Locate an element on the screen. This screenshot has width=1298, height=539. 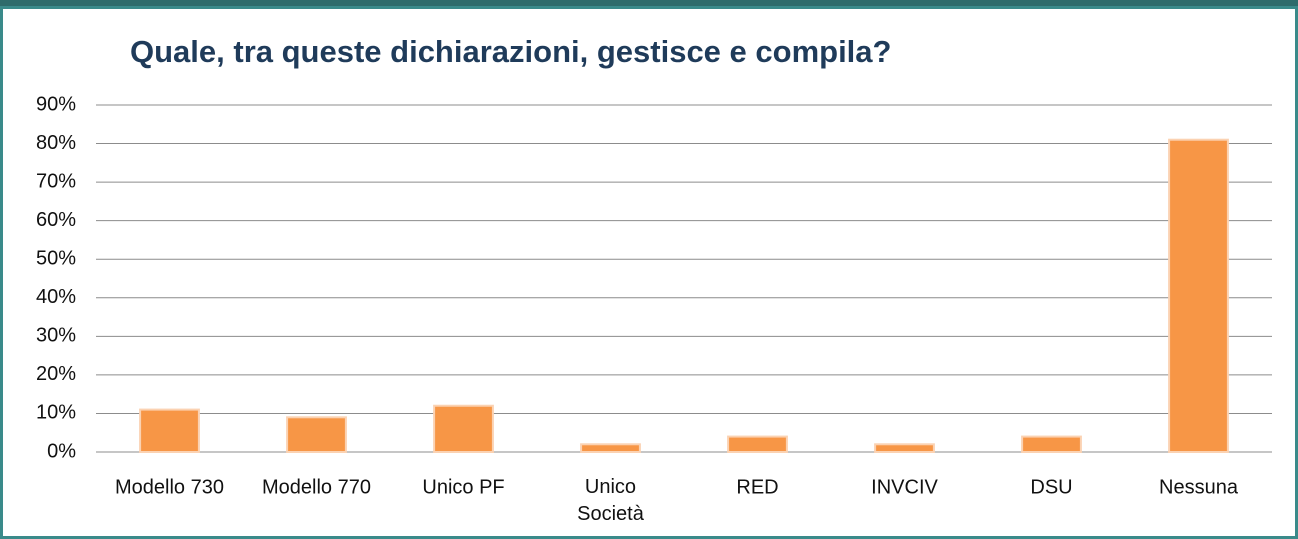
x-tick-label: DSU is located at coordinates (1051, 487).